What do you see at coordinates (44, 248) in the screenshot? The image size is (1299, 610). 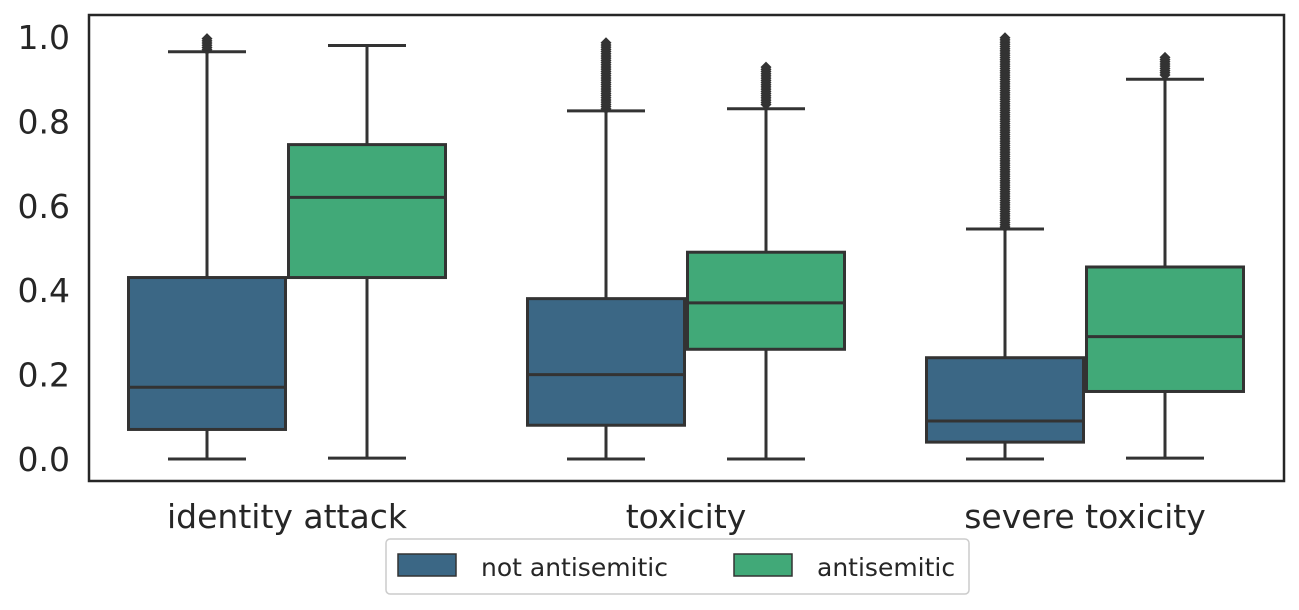 I see `y-axis-ticks: 0.0 0.2 0.4 0.6 0.8 1.0` at bounding box center [44, 248].